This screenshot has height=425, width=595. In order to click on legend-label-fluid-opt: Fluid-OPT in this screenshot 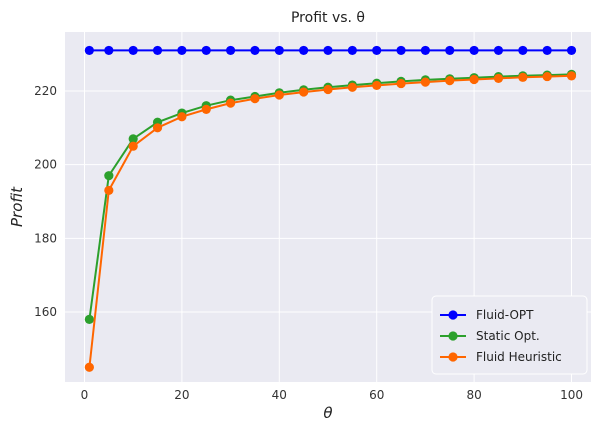, I will do `click(505, 315)`.